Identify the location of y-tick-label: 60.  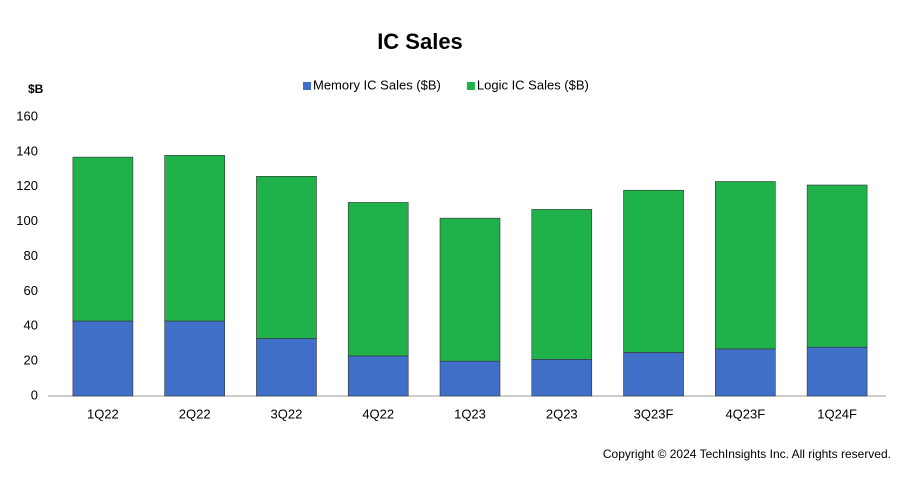
(31, 290).